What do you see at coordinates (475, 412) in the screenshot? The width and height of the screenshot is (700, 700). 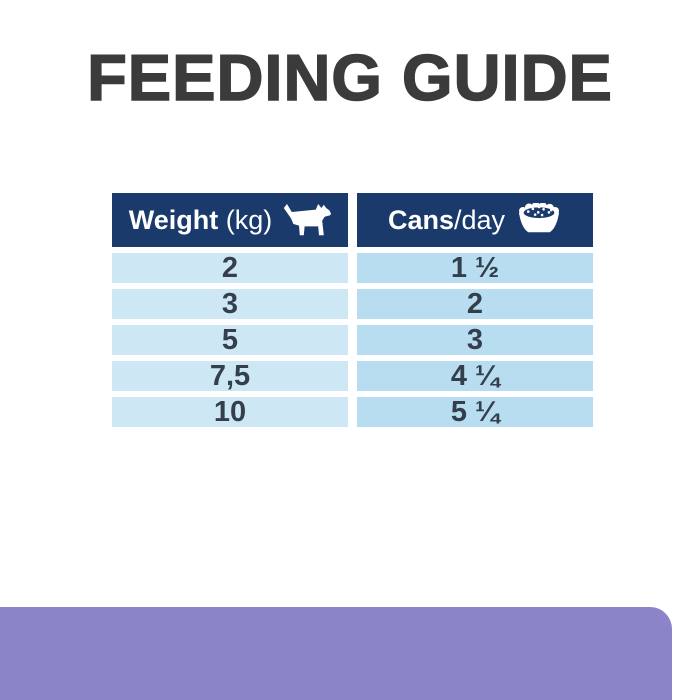 I see `table-cell-cans-row5: 5 ¼` at bounding box center [475, 412].